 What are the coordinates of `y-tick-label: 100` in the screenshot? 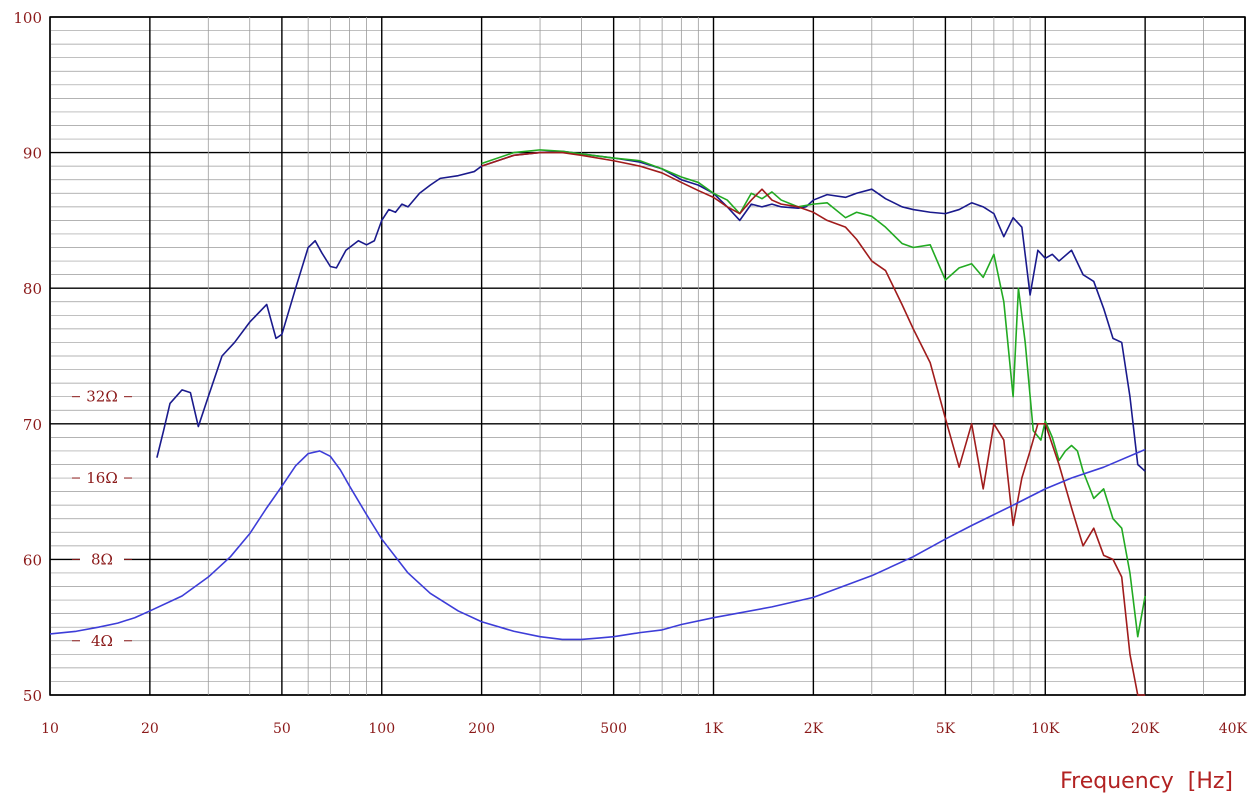 It's located at (27, 18).